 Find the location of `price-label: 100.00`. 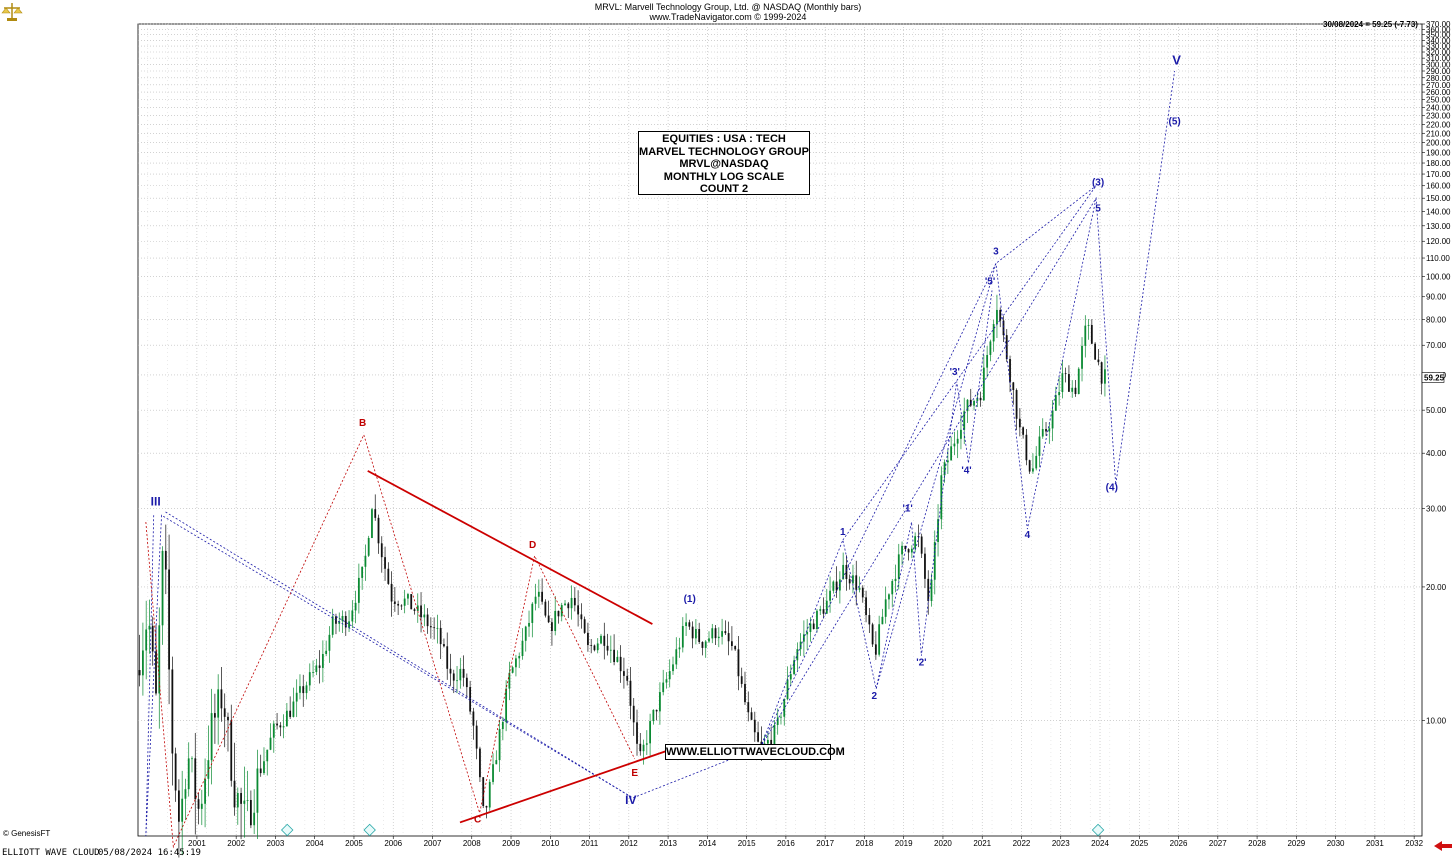

price-label: 100.00 is located at coordinates (1438, 276).